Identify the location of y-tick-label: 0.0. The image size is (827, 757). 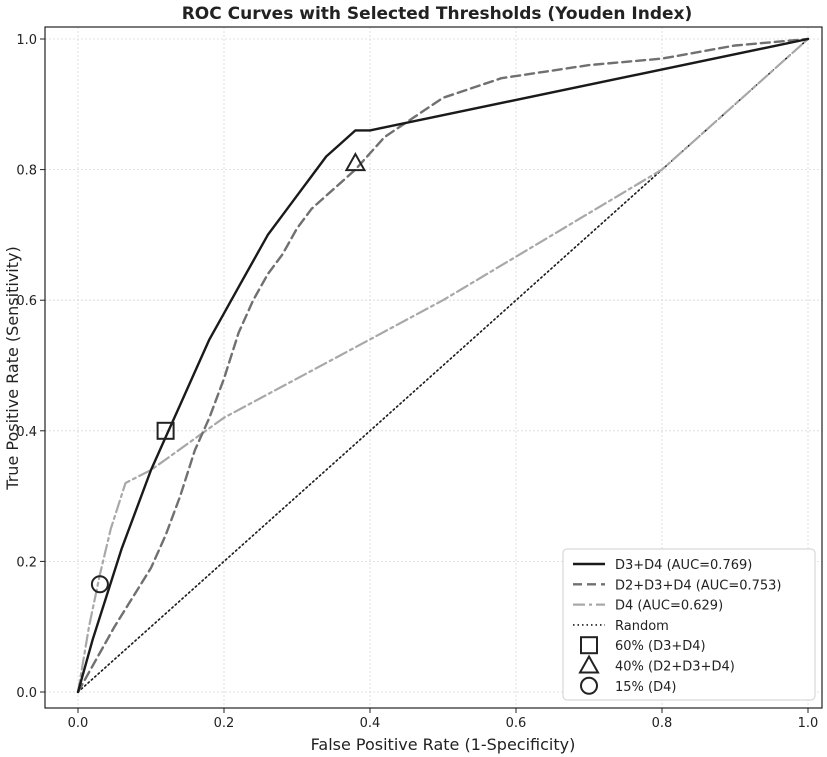
(26, 693).